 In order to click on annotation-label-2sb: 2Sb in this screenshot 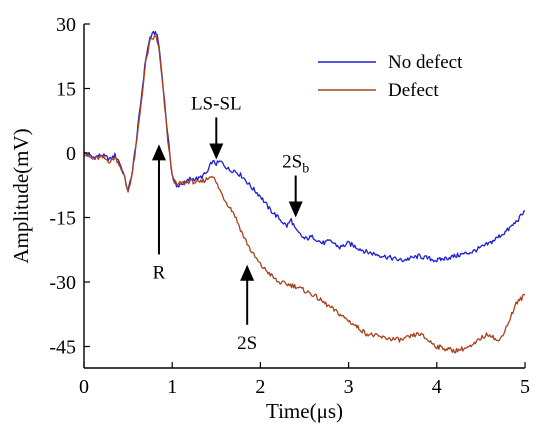, I will do `click(295, 164)`.